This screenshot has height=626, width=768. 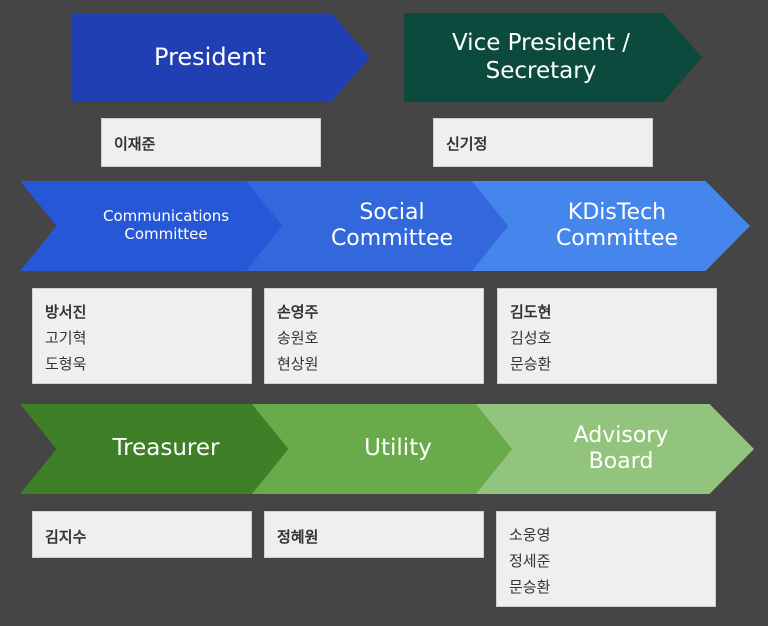 I want to click on utility-arrow: Utility, so click(x=392, y=449).